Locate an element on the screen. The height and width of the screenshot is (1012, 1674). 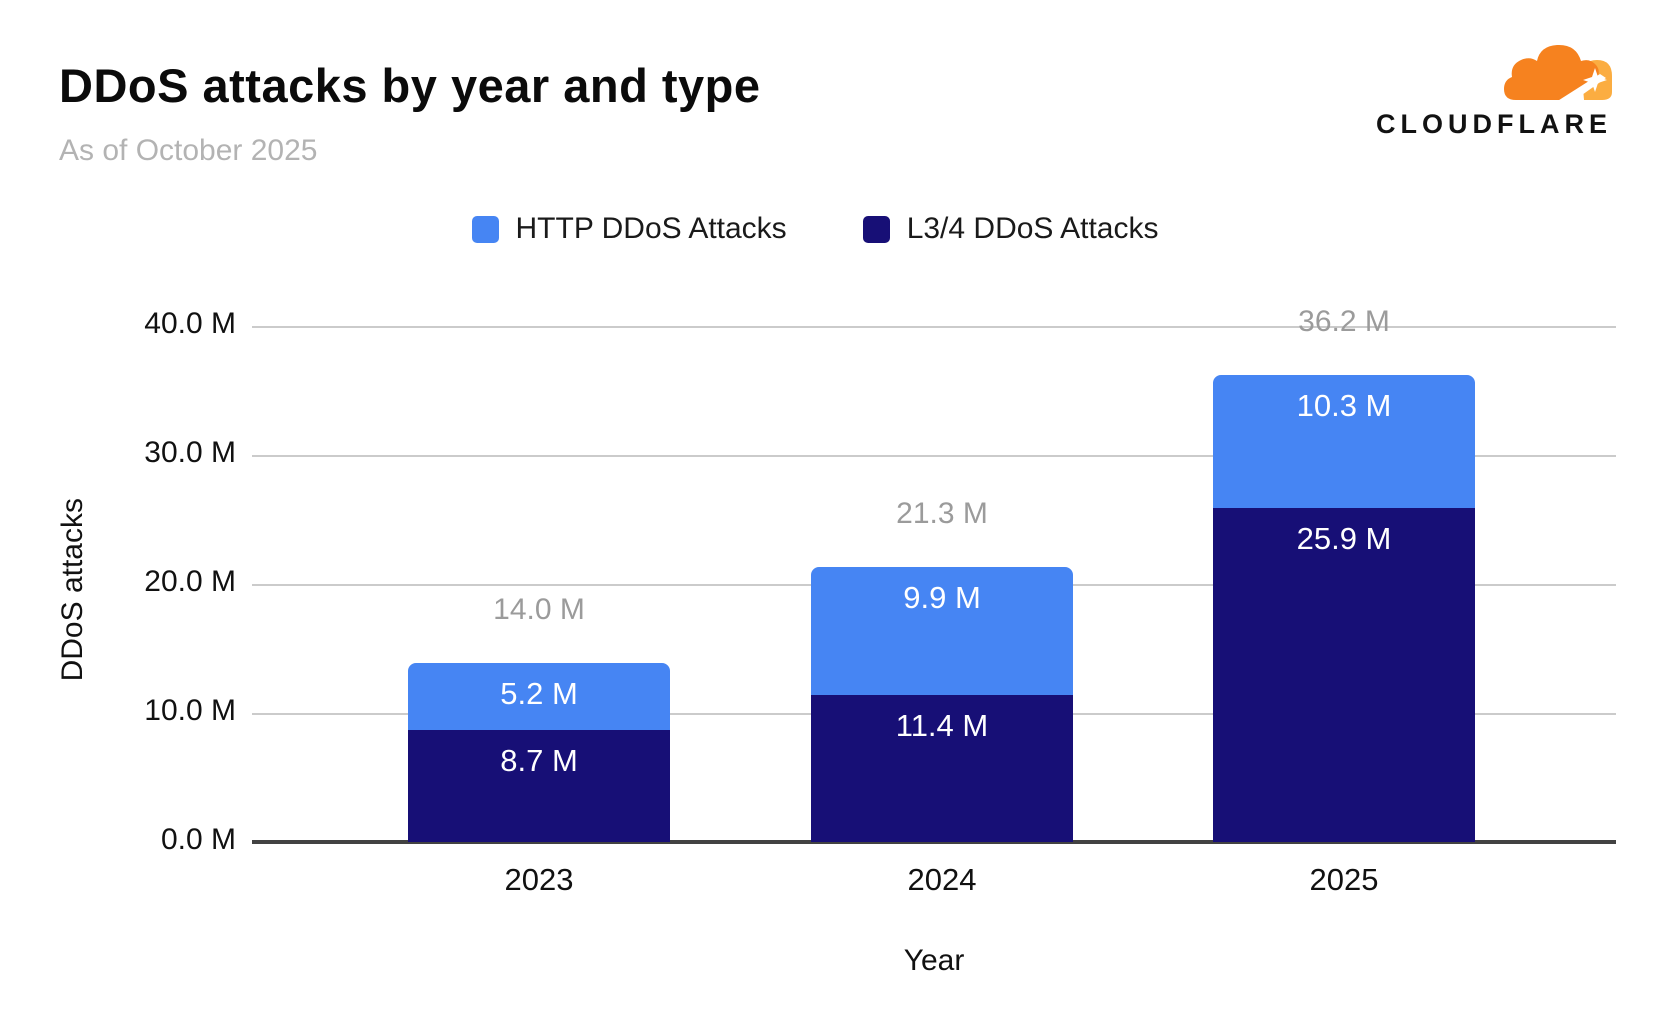
y-axis-tick-label: 40.0 M is located at coordinates (190, 323).